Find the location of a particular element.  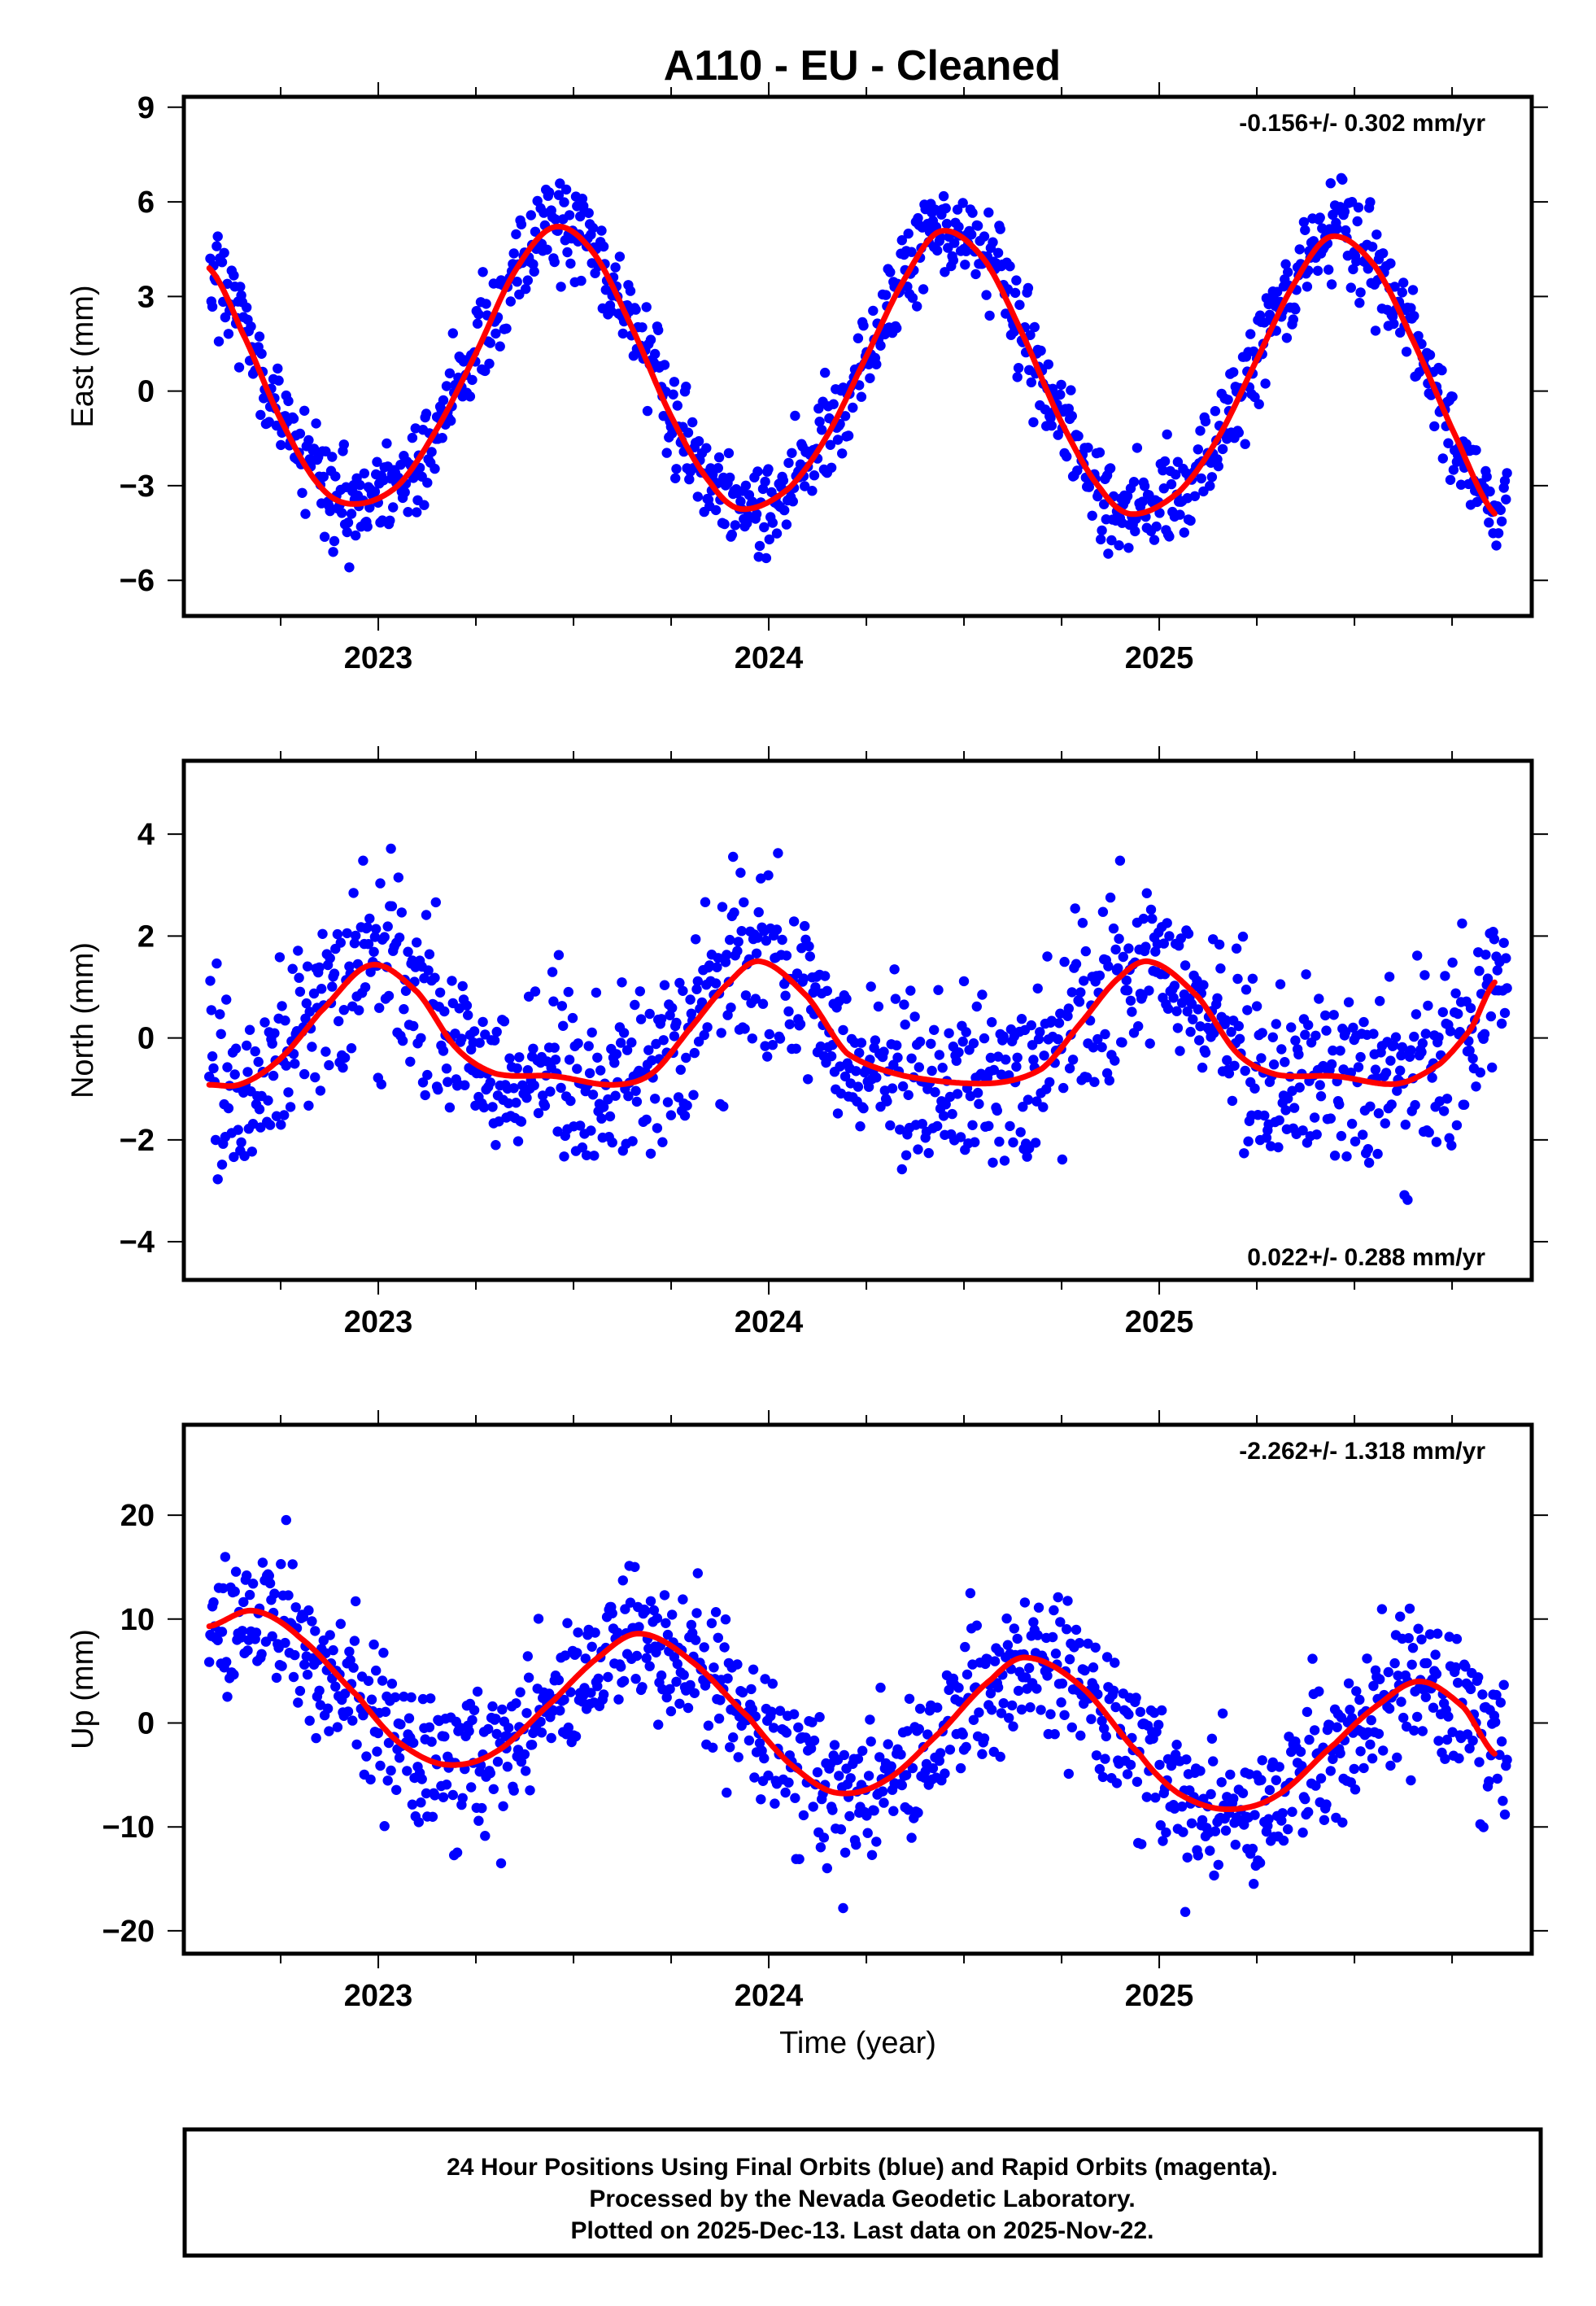

y-tick-label: 4 is located at coordinates (146, 835).